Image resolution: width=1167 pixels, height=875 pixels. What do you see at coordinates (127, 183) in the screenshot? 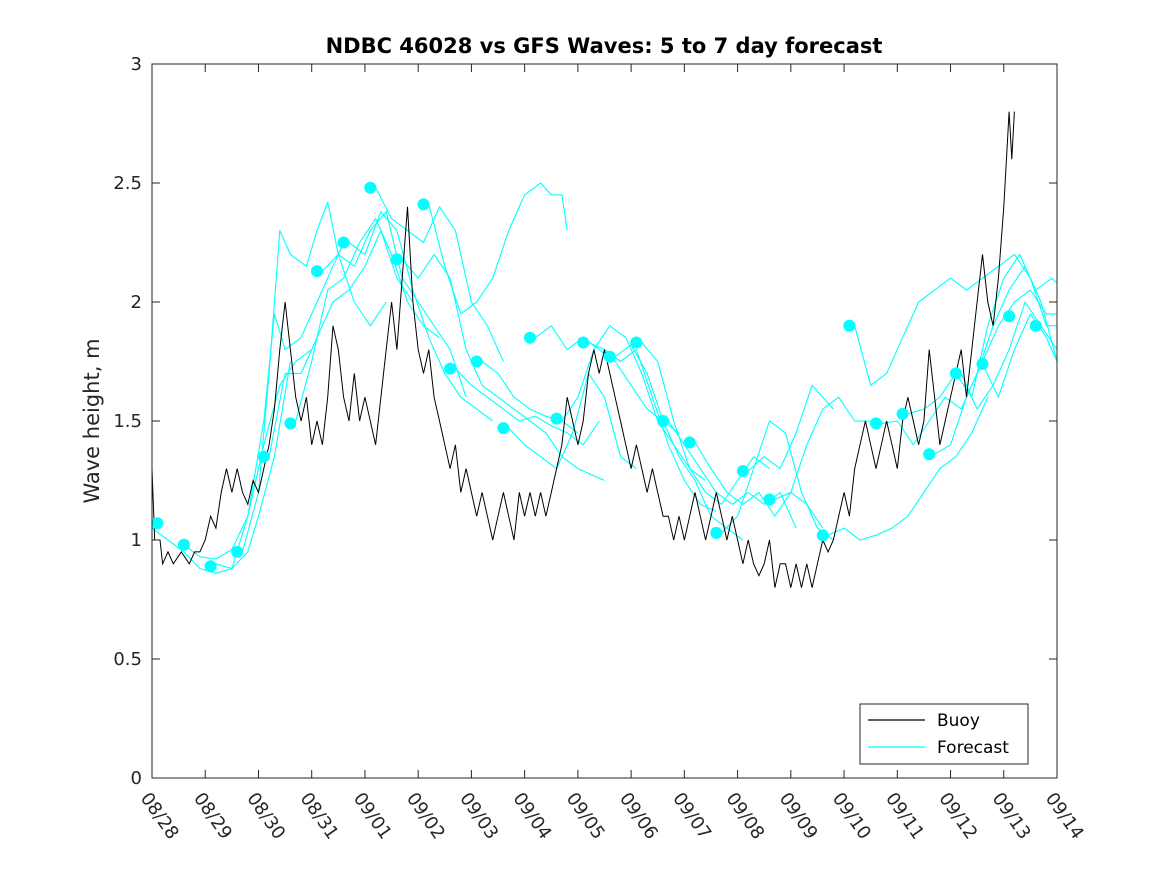
I see `y-tick-label-5: 2.5` at bounding box center [127, 183].